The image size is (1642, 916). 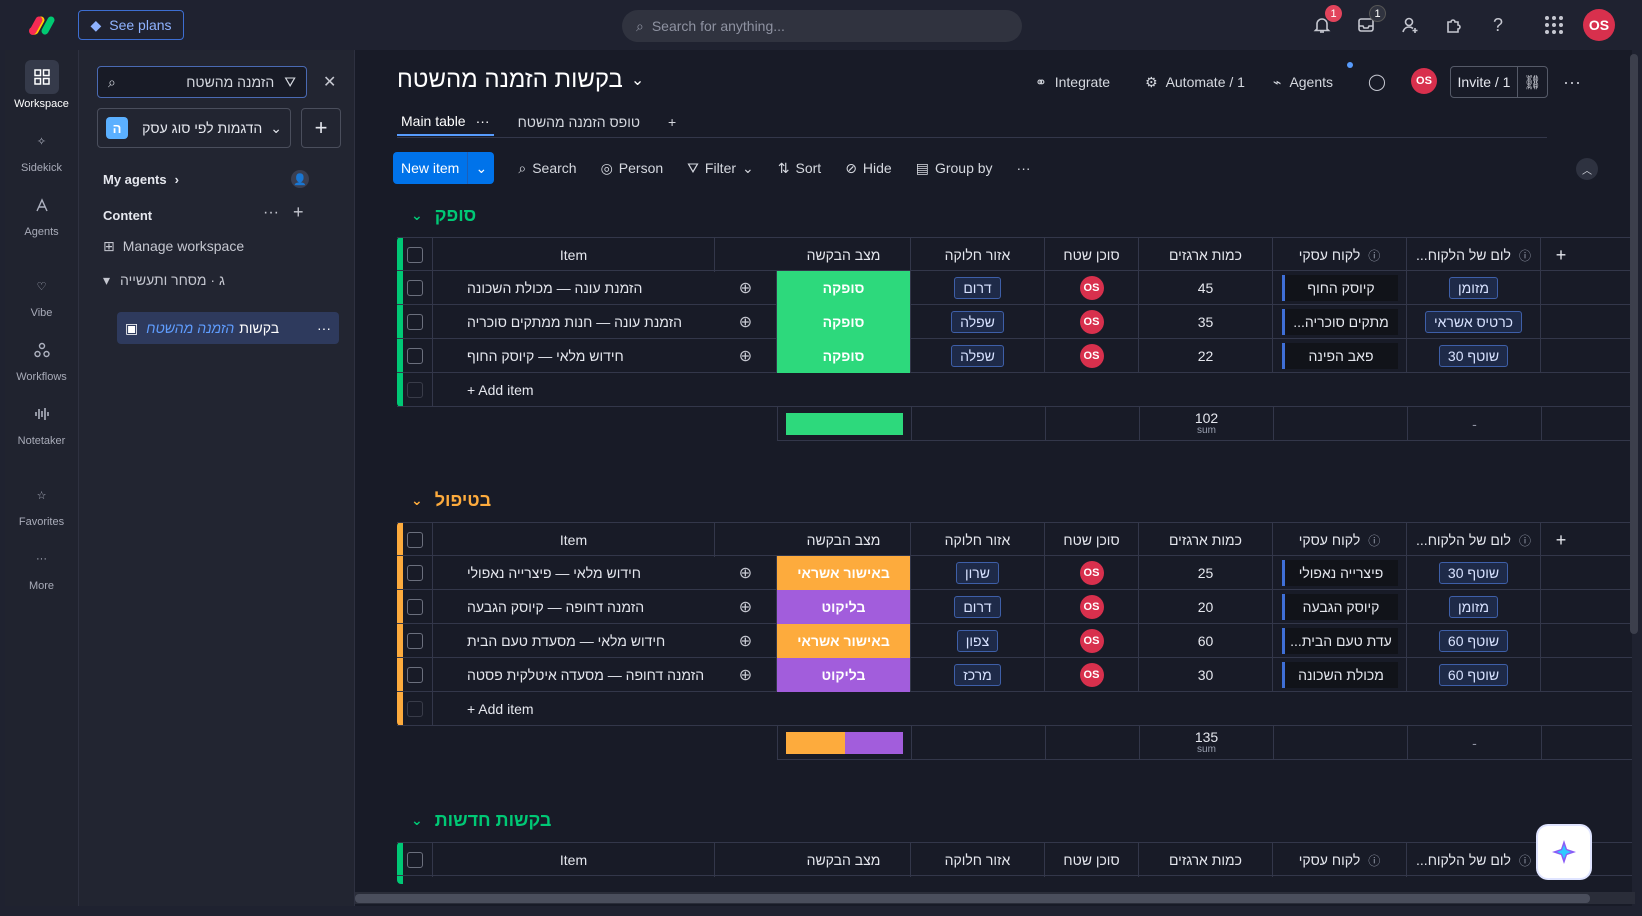 I want to click on tab-more-icon: ···, so click(x=482, y=121).